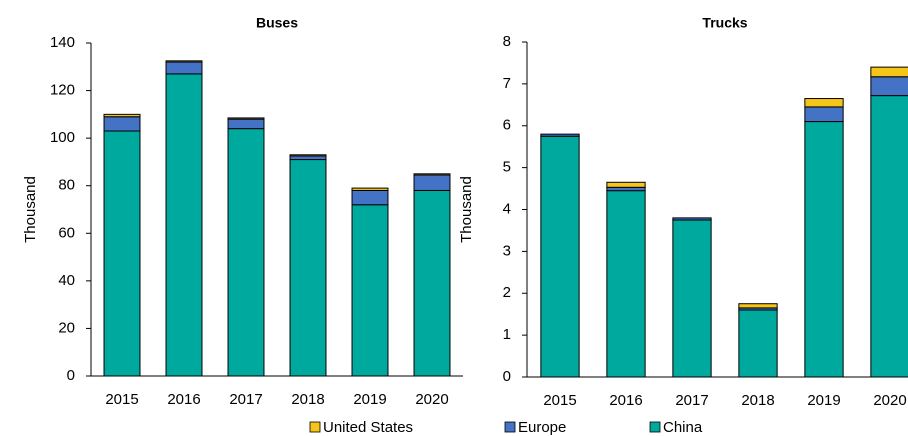 The width and height of the screenshot is (908, 436). I want to click on y-tick-label: 140, so click(62, 42).